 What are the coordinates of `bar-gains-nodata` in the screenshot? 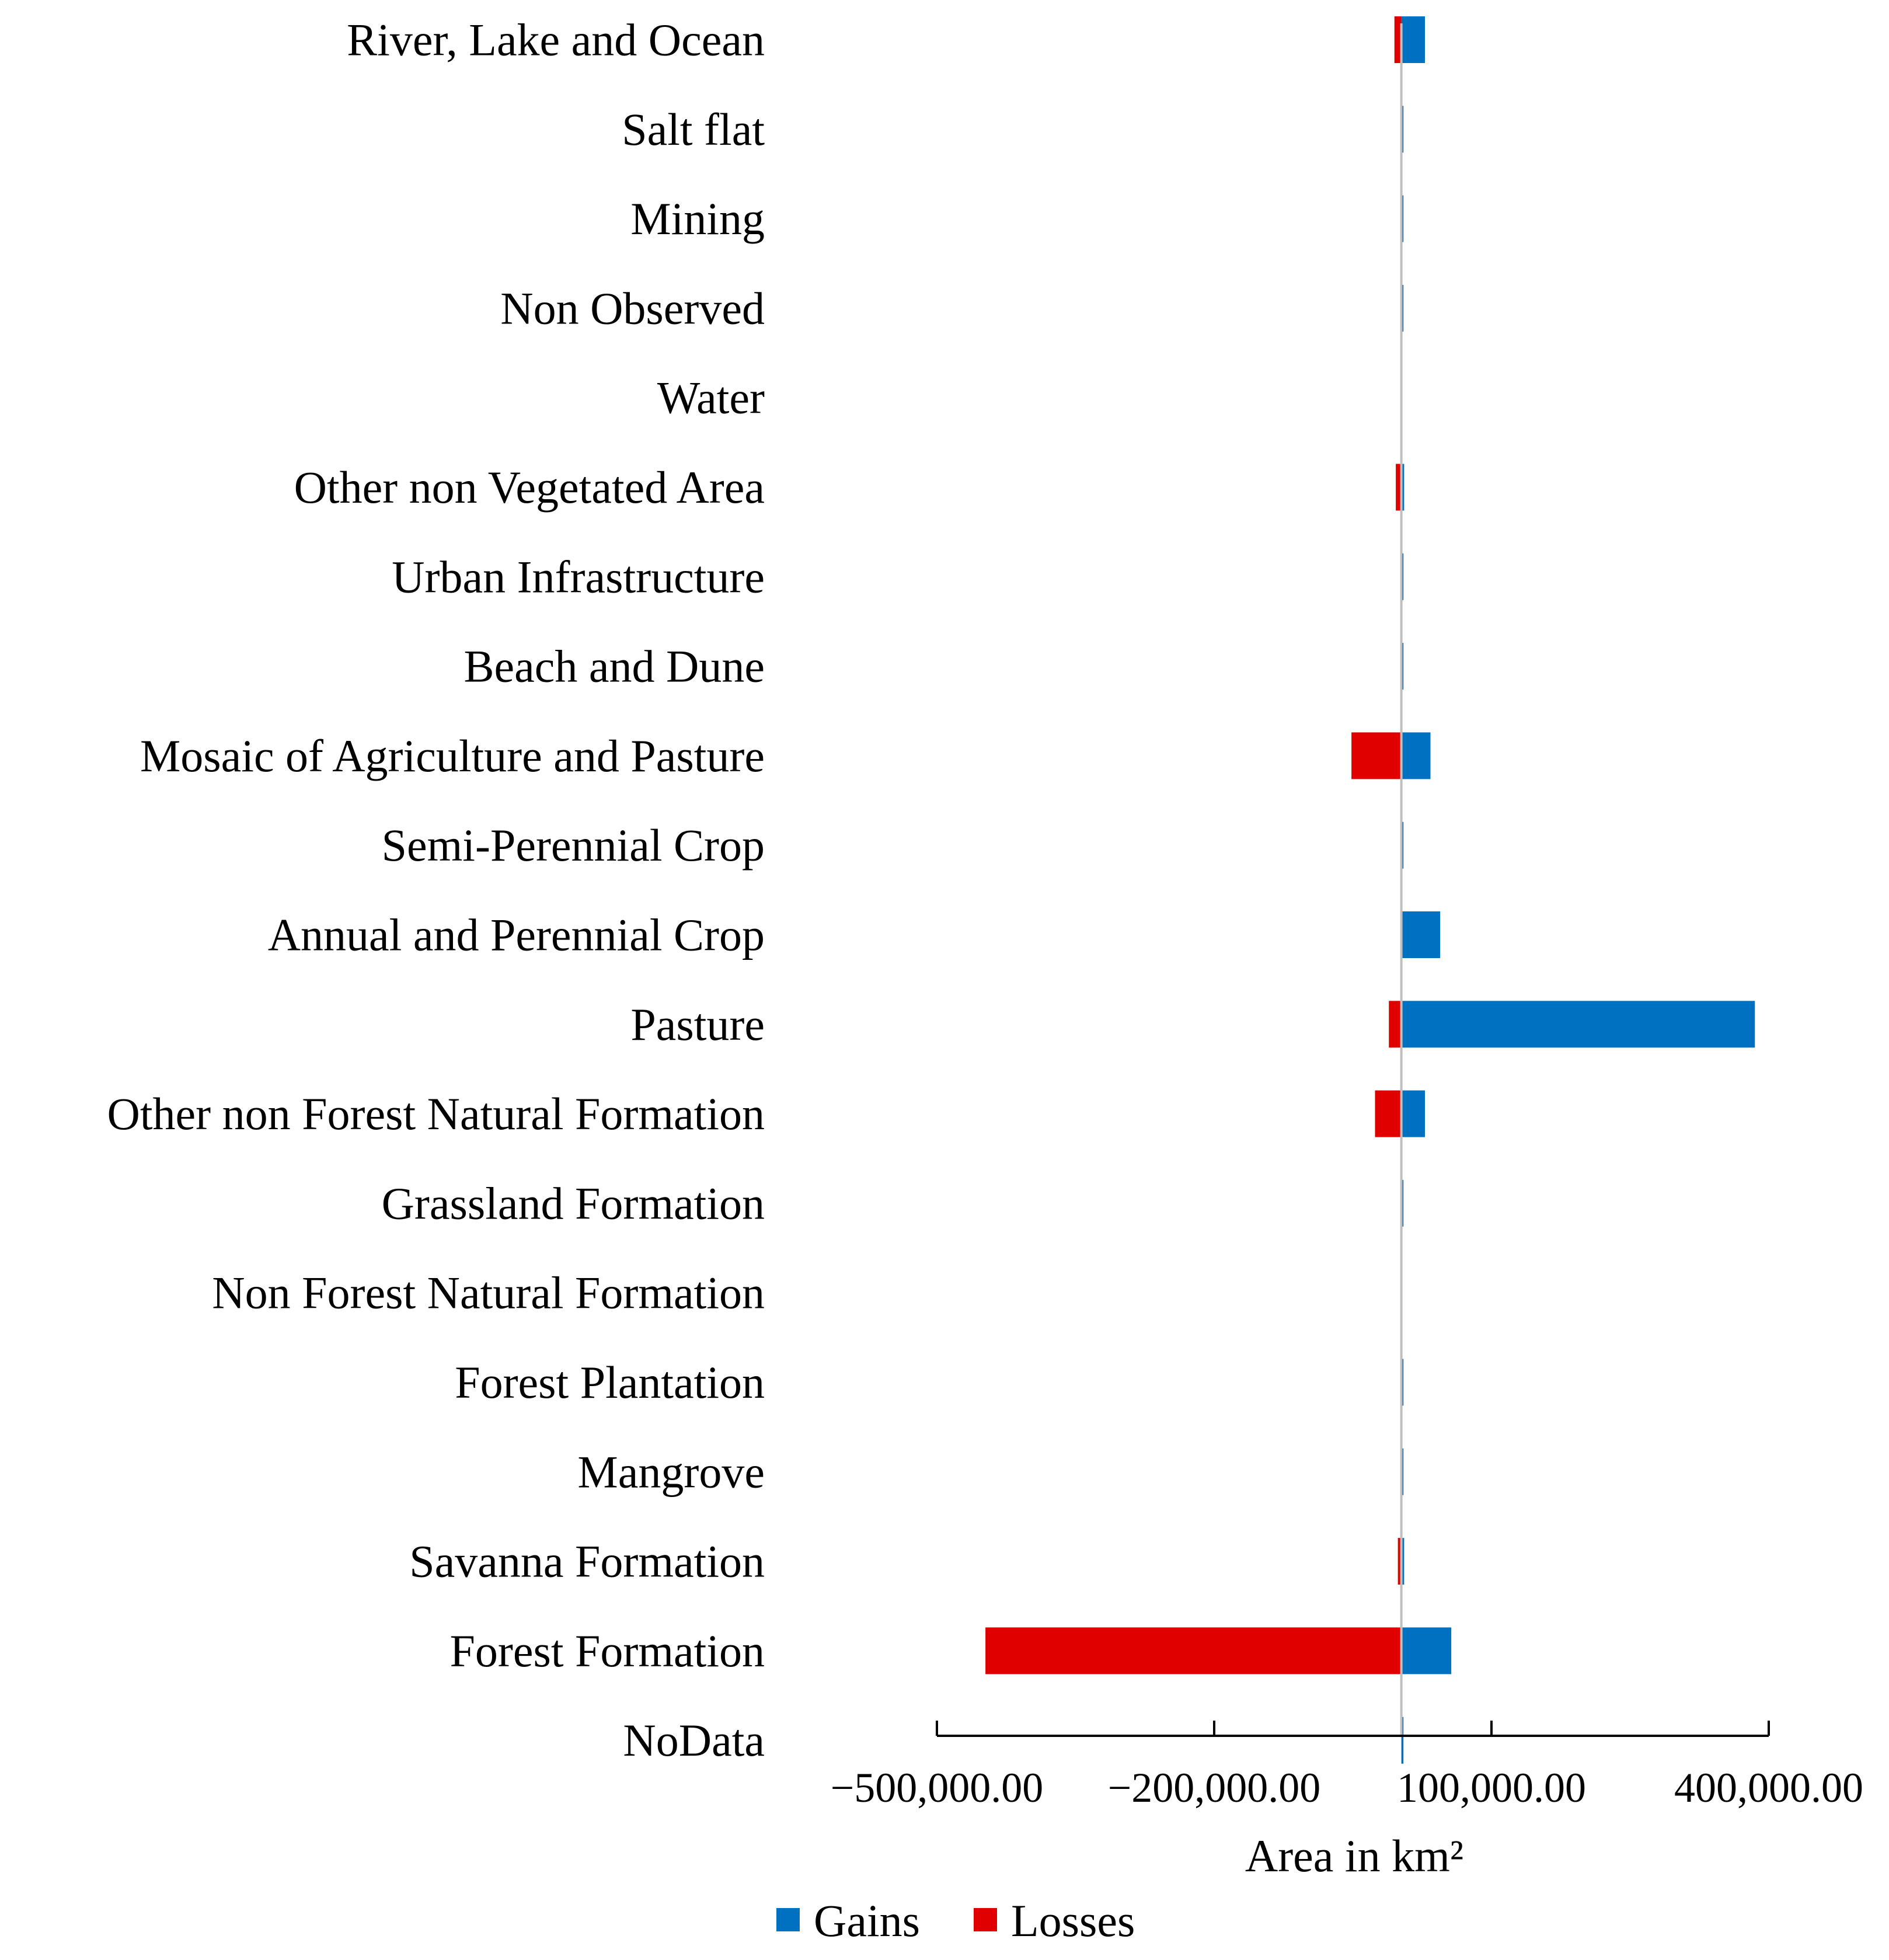 It's located at (1402, 1740).